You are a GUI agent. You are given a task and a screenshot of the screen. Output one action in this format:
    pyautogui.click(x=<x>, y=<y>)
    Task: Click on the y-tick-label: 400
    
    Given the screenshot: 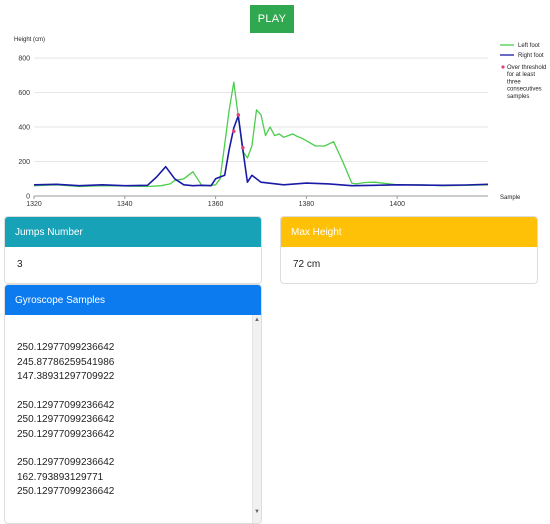 What is the action you would take?
    pyautogui.click(x=24, y=128)
    